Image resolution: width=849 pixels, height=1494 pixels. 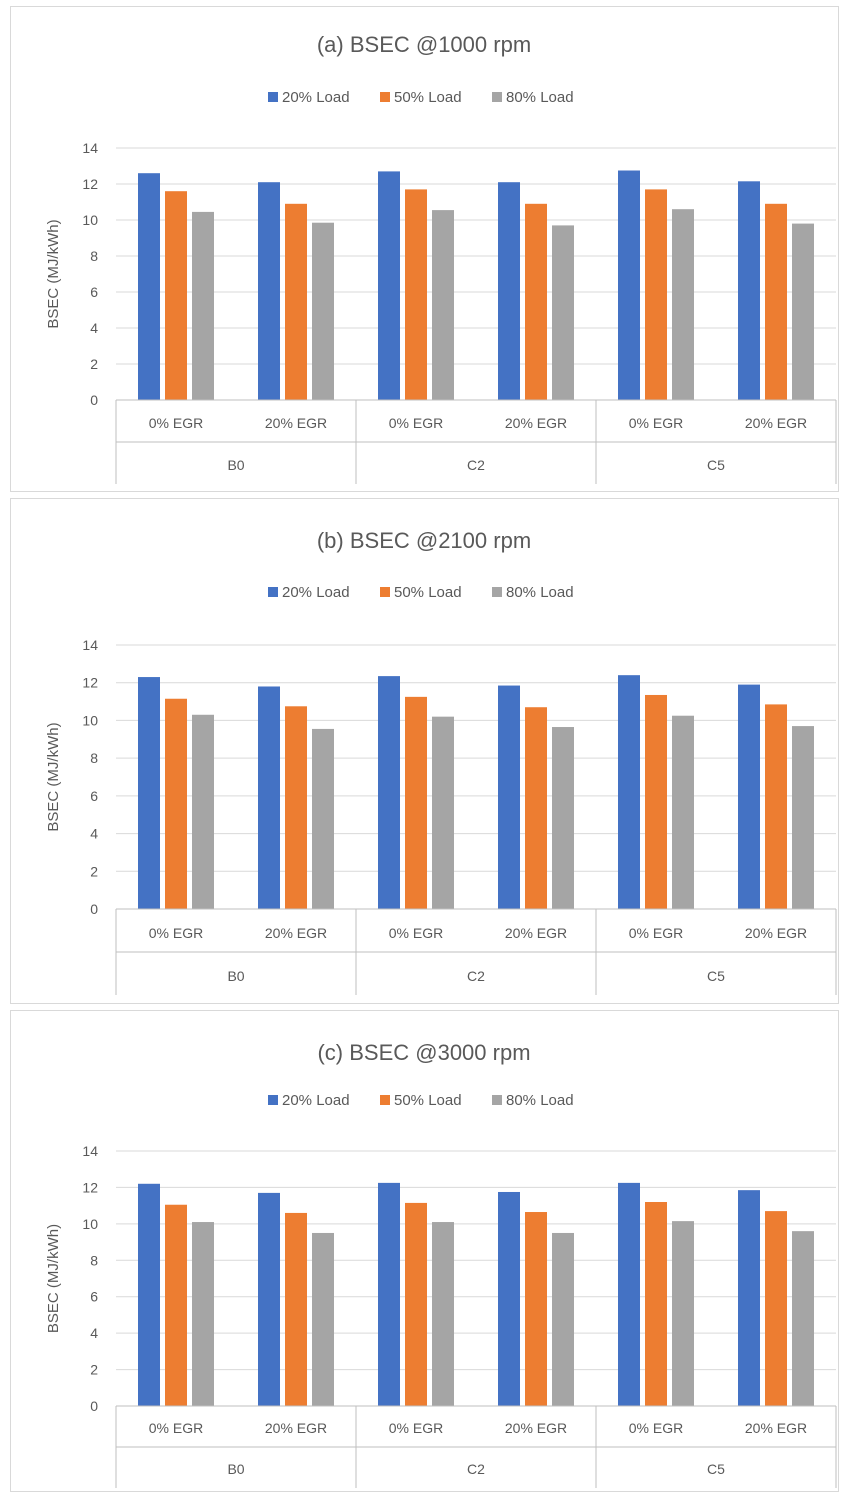 What do you see at coordinates (424, 540) in the screenshot?
I see `chart-title: (b) BSEC @2100 rpm` at bounding box center [424, 540].